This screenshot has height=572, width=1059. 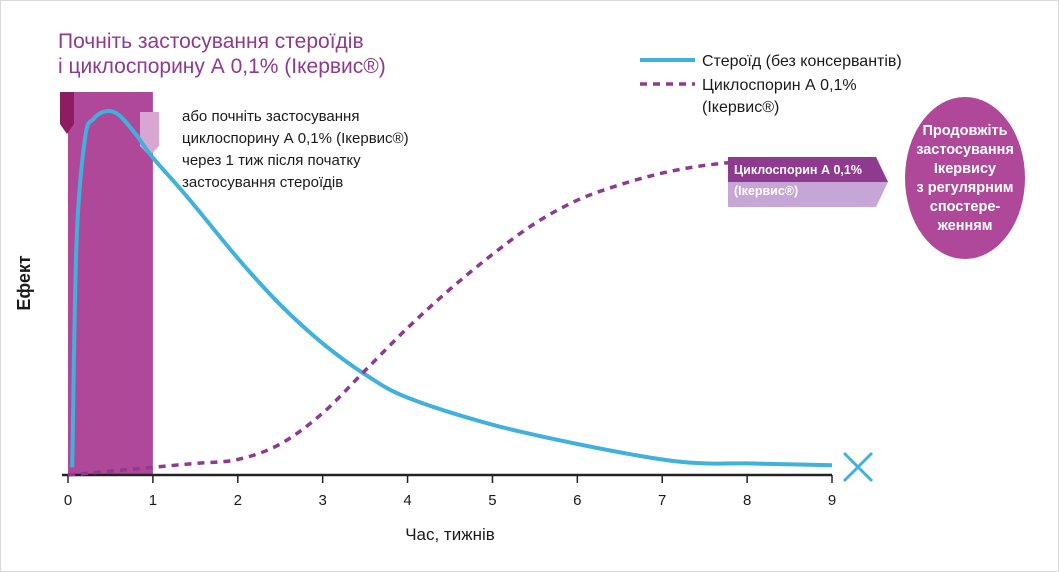 What do you see at coordinates (270, 116) in the screenshot?
I see `note-line-1: або почніть застосування` at bounding box center [270, 116].